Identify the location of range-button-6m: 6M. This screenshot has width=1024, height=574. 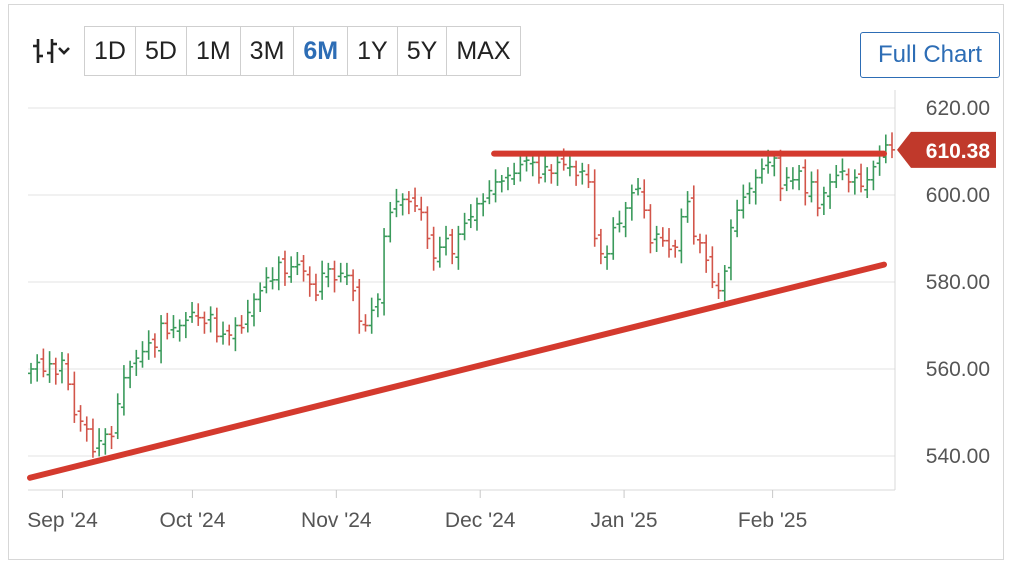
(320, 51).